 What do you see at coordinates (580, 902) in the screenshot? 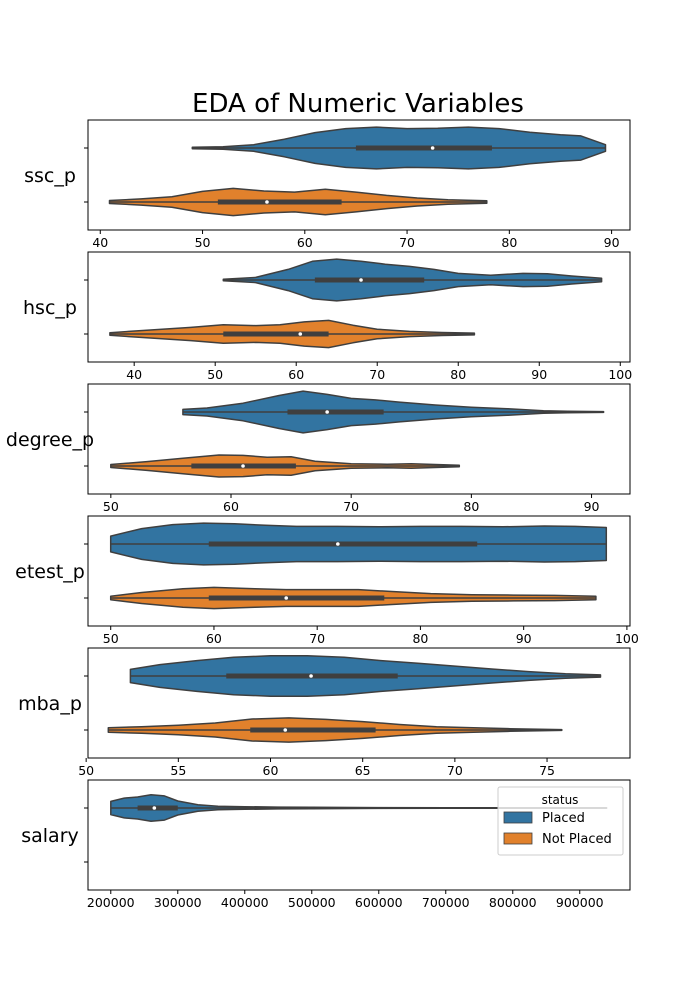
I see `x-tick-label: 900000` at bounding box center [580, 902].